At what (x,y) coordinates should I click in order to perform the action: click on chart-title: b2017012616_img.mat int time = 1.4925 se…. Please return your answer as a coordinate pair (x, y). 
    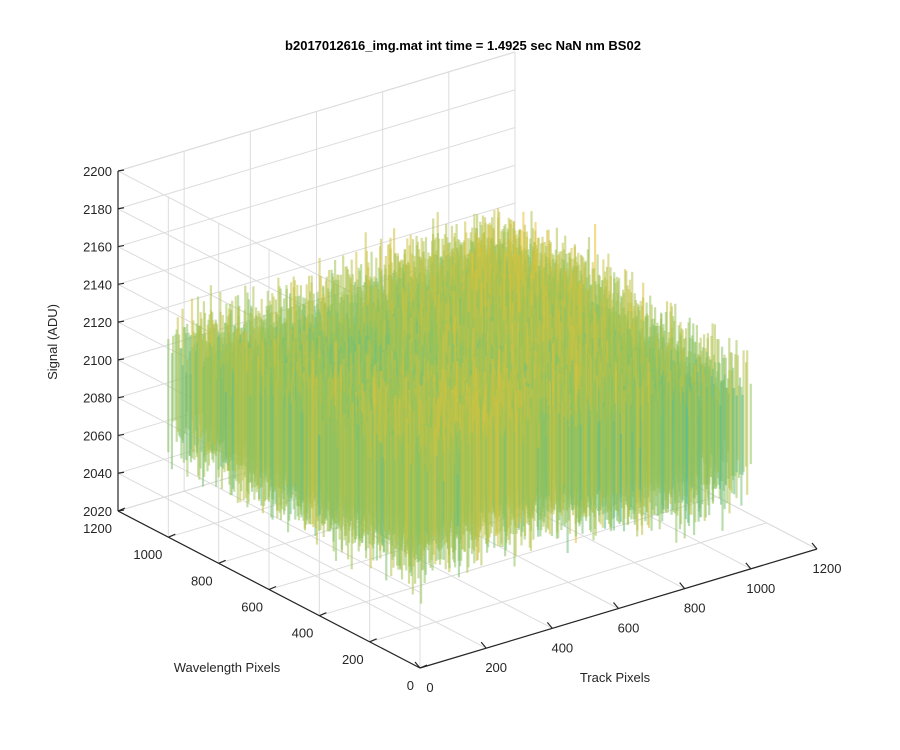
    Looking at the image, I should click on (463, 45).